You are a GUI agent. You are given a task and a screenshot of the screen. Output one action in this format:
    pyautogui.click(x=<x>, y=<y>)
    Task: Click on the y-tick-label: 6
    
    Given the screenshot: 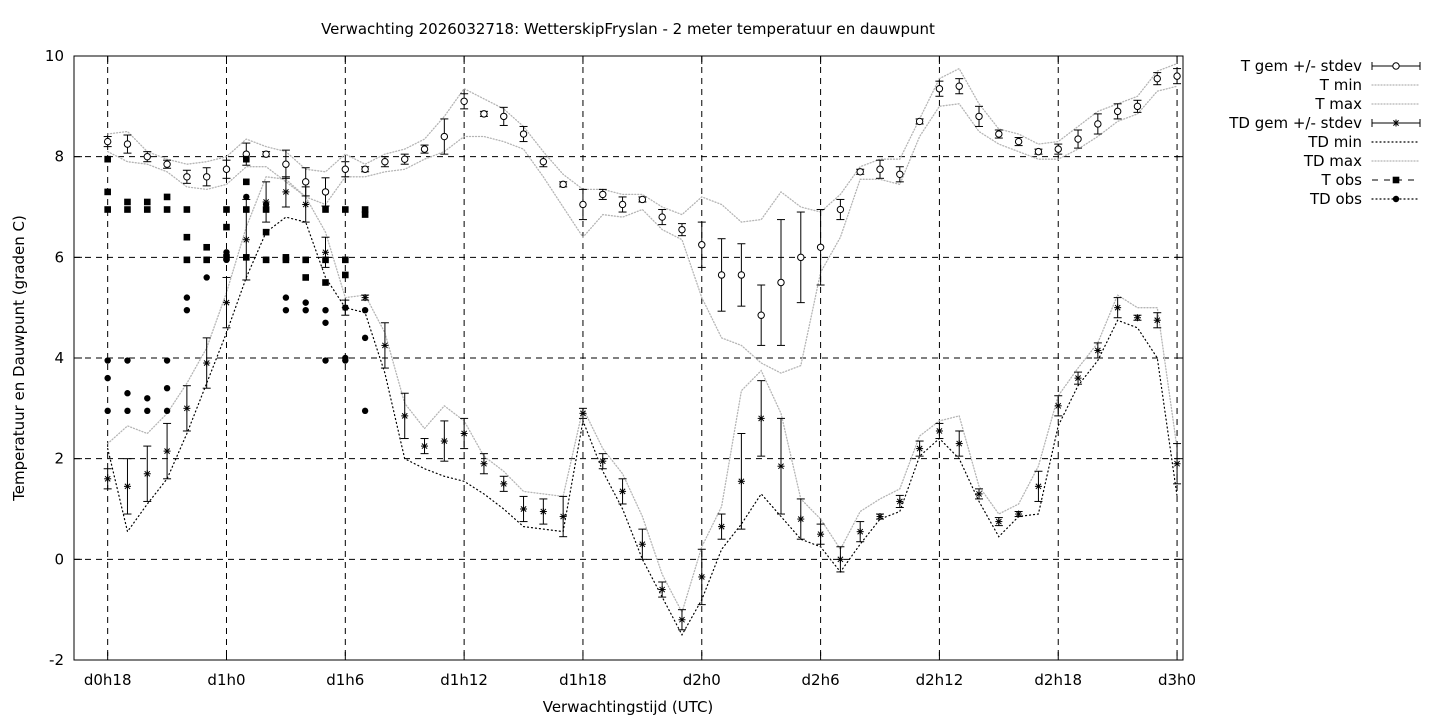 What is the action you would take?
    pyautogui.click(x=59, y=257)
    